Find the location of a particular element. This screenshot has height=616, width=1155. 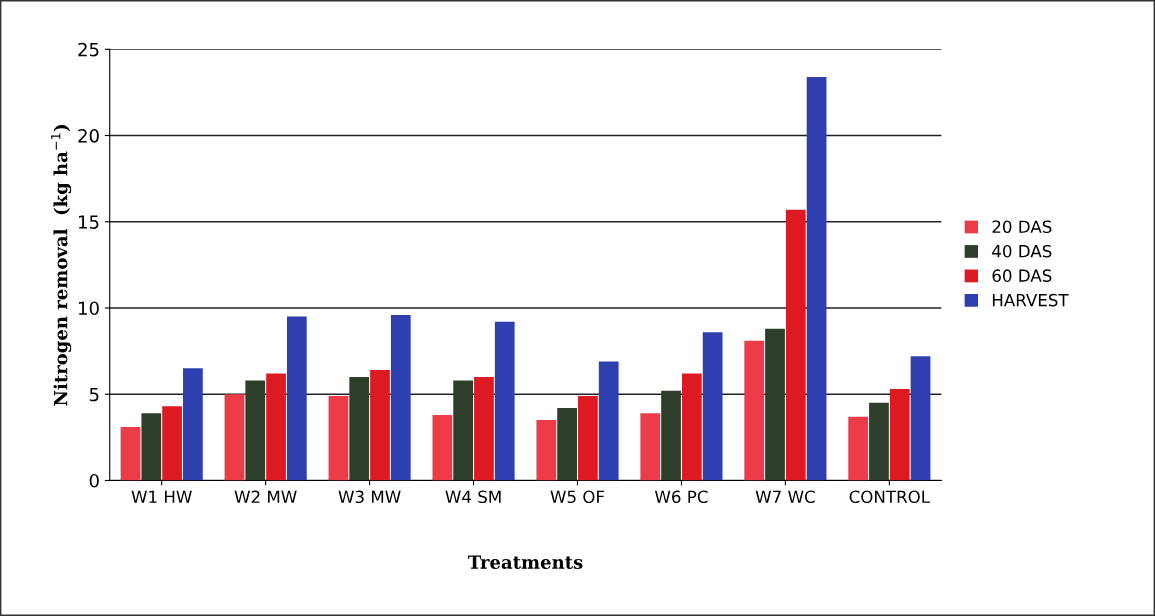

legend-label: 40 DAS is located at coordinates (1022, 251).